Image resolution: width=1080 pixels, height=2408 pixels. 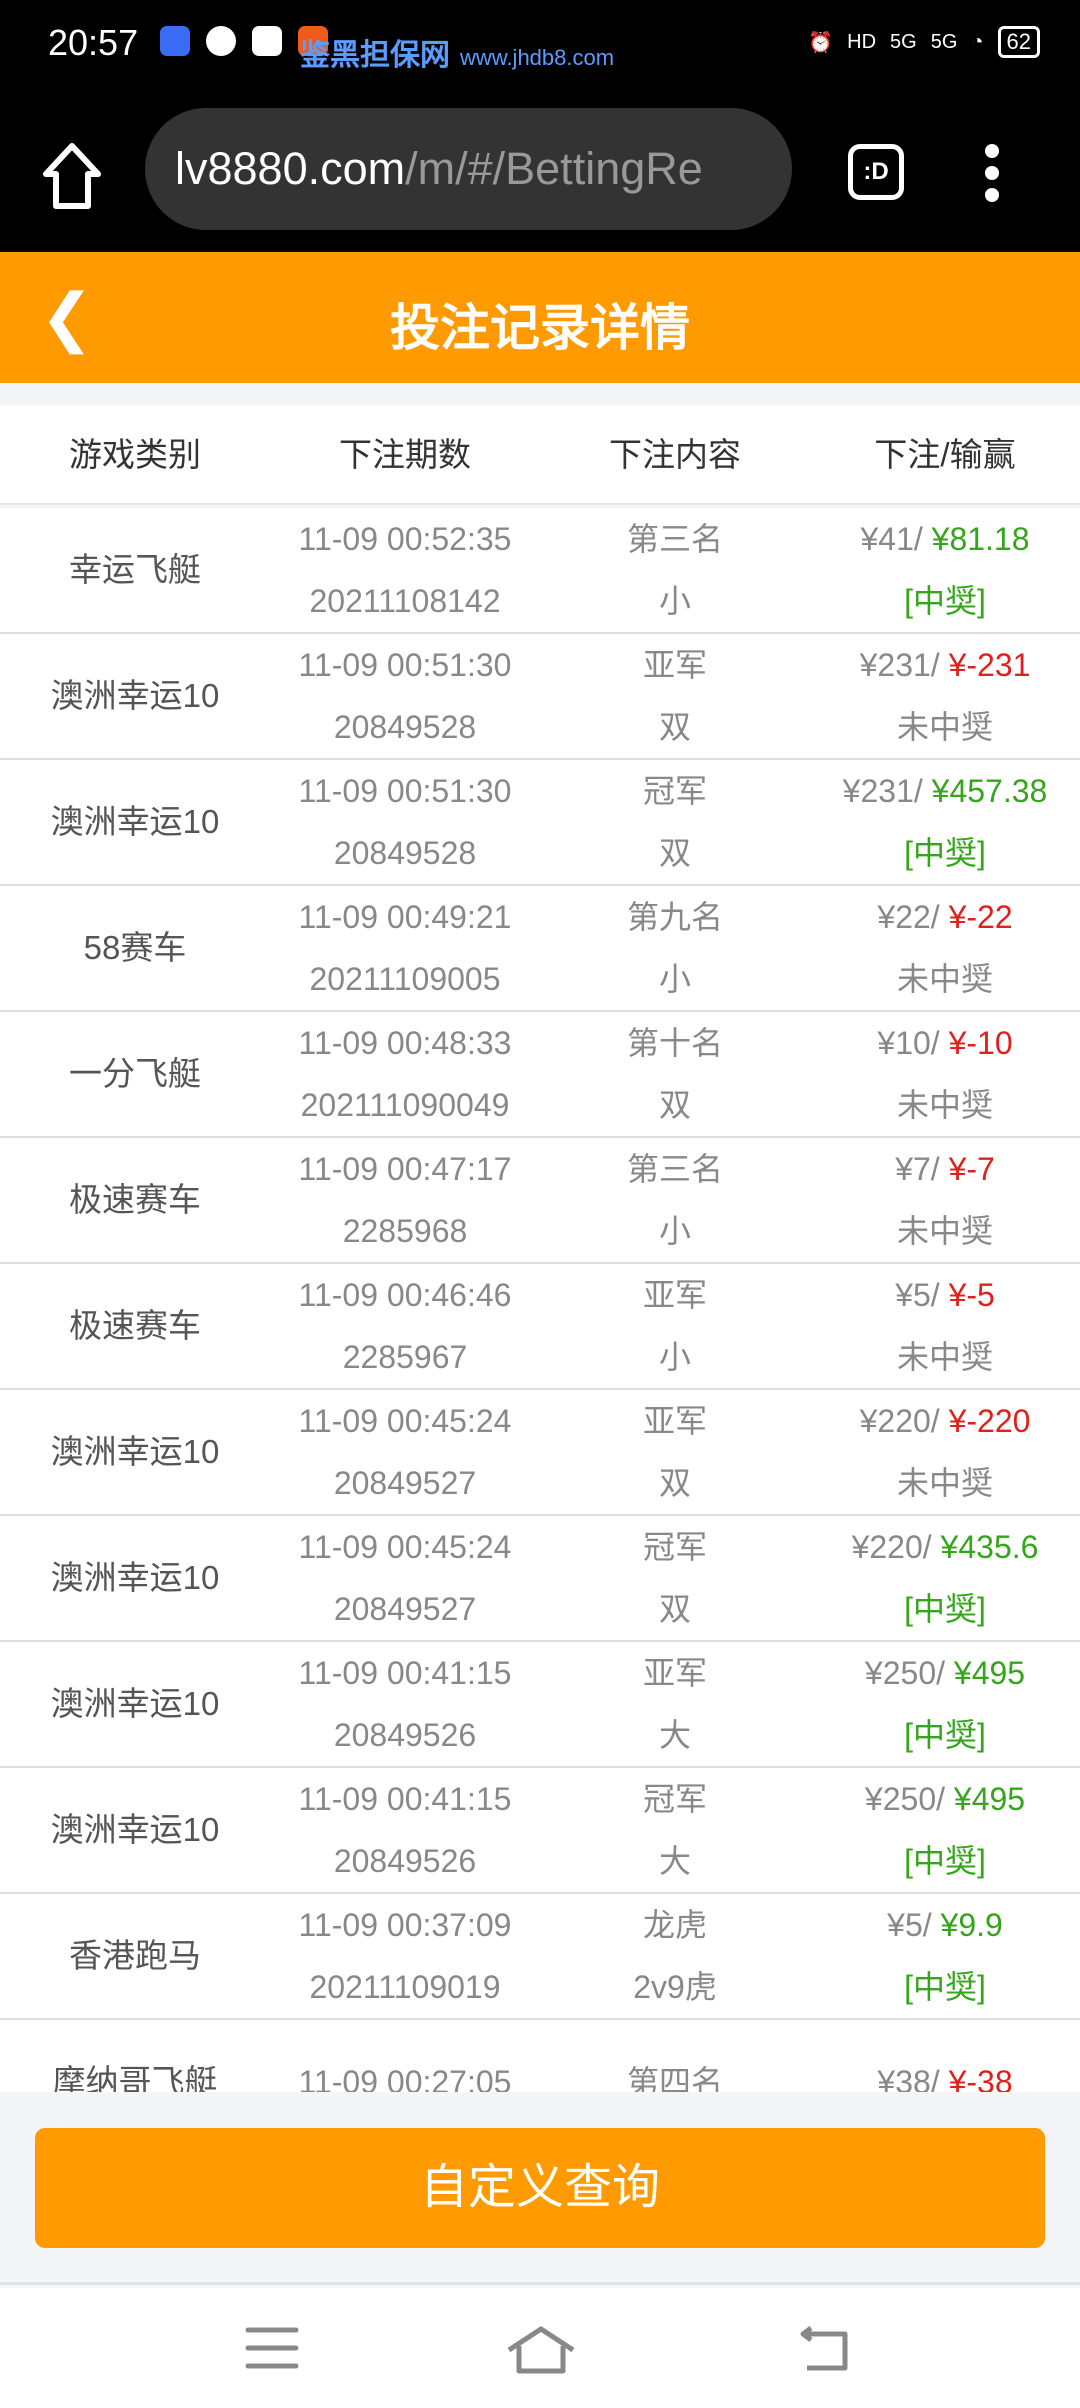 What do you see at coordinates (540, 455) in the screenshot?
I see `table-header: 游戏类别 下注期数 下注内容 下注/输赢` at bounding box center [540, 455].